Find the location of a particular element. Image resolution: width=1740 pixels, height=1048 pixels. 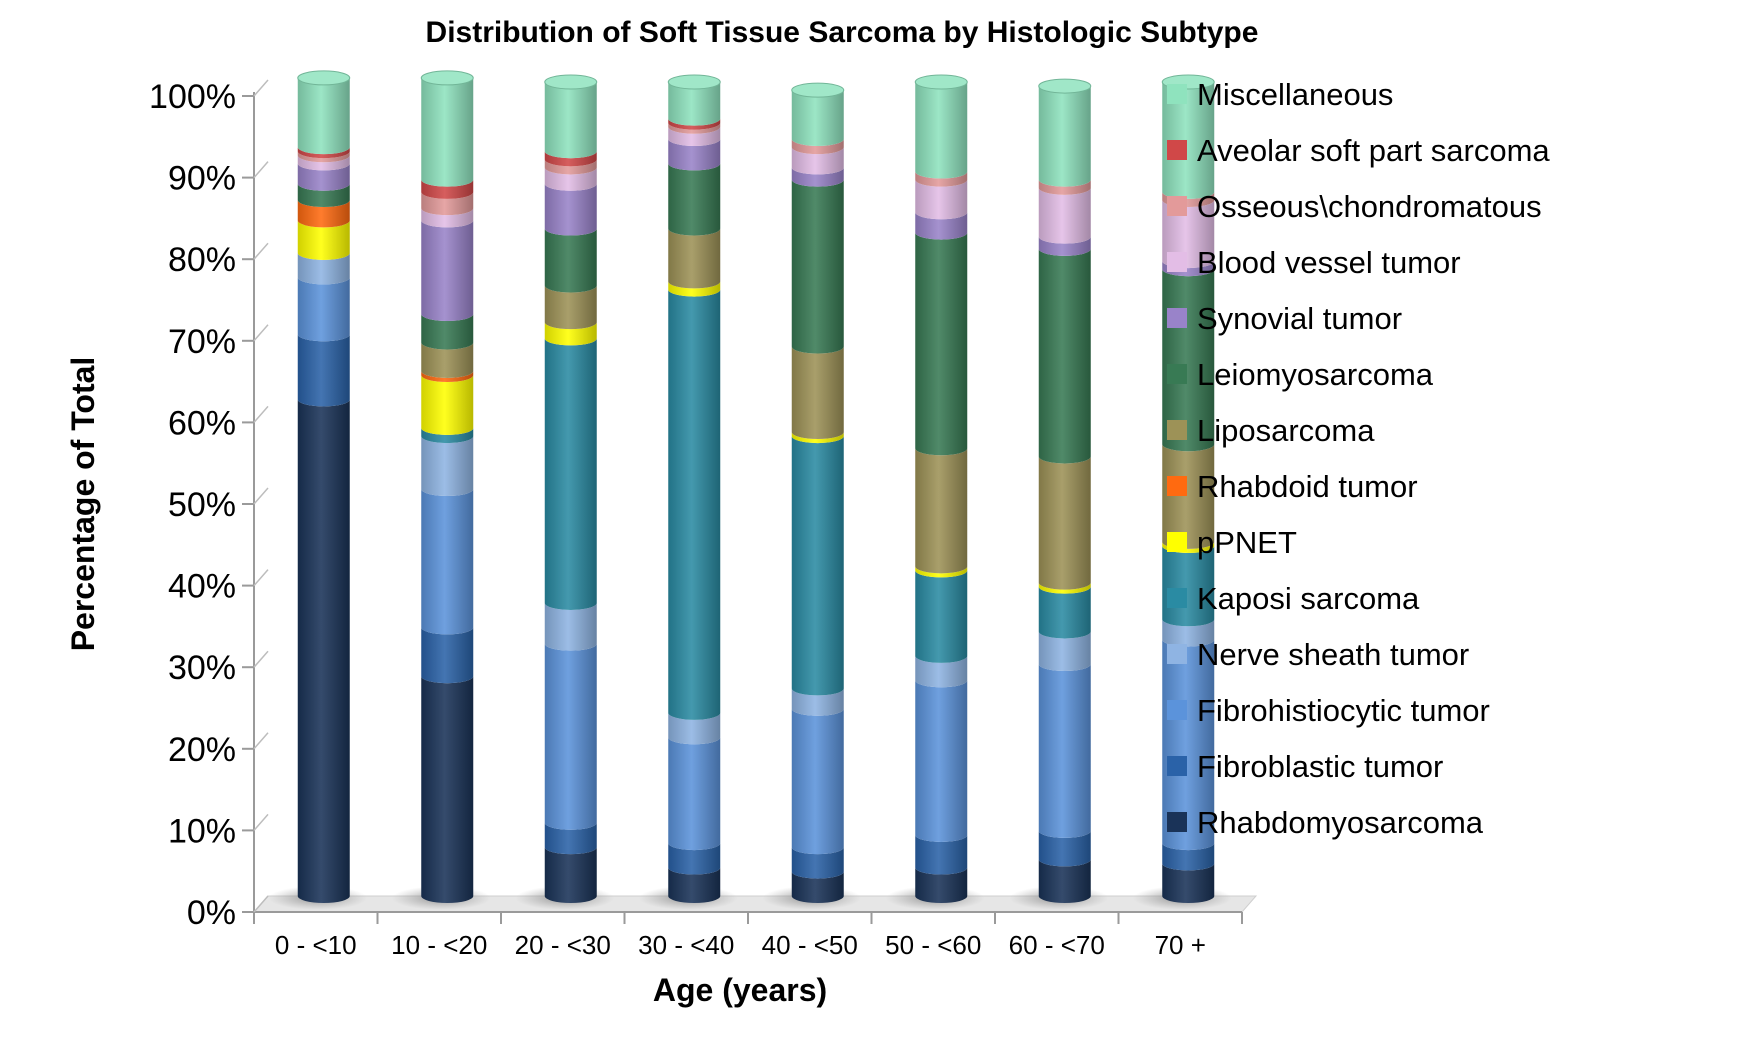

y-tick-label: 30% is located at coordinates (202, 668).